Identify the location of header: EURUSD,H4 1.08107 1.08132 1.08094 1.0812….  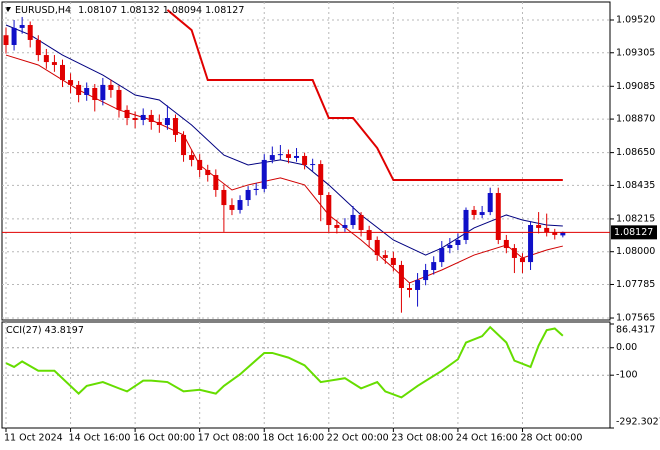
(129, 10).